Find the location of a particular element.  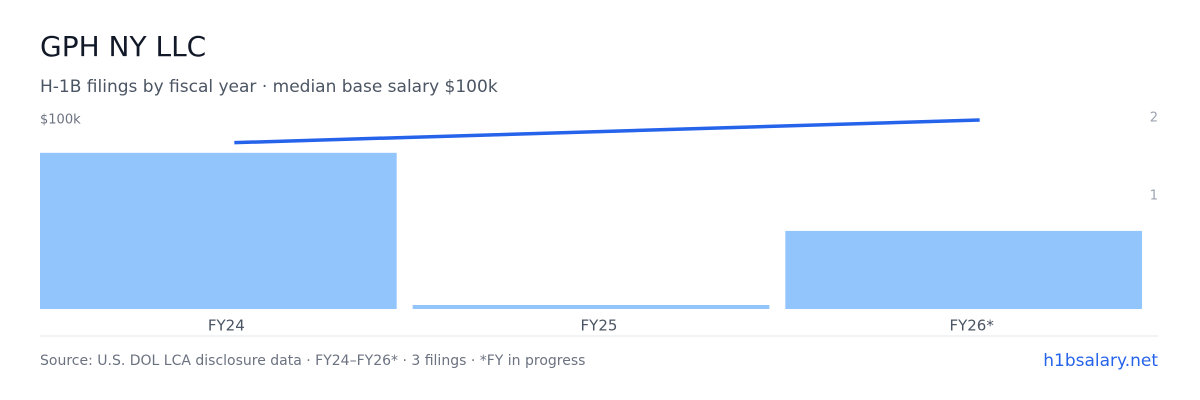

x-tick-label: FY26* is located at coordinates (971, 326).